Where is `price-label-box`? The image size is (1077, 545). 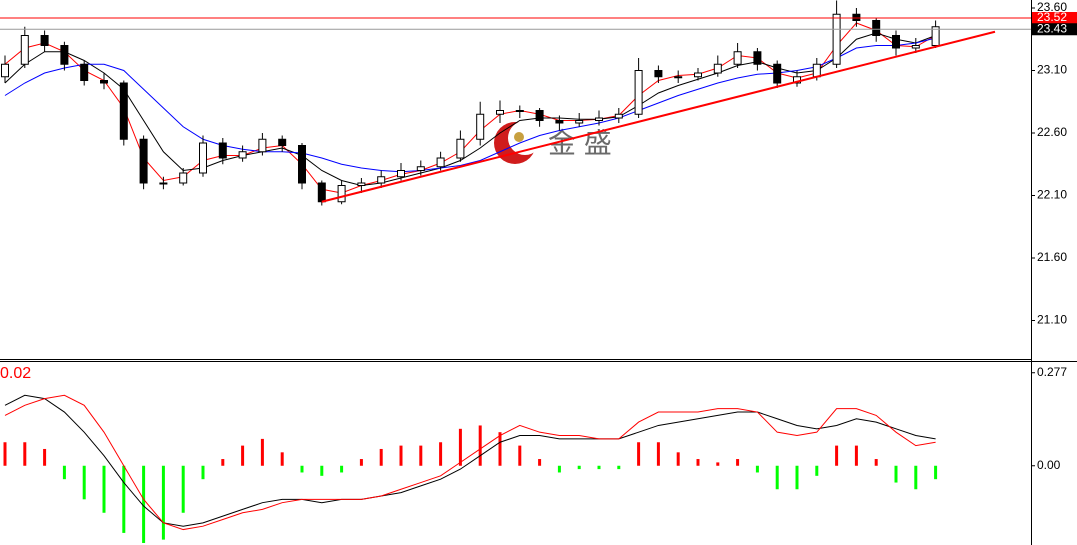
price-label-box is located at coordinates (1054, 29).